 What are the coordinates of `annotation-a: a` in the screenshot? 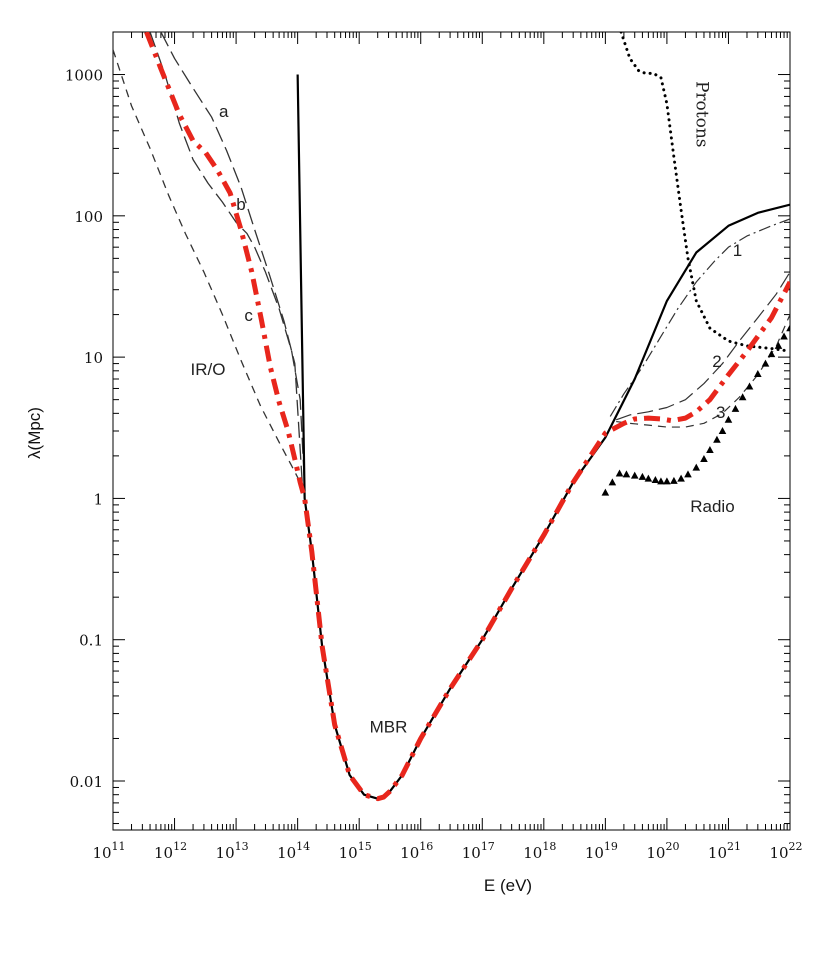 It's located at (224, 111).